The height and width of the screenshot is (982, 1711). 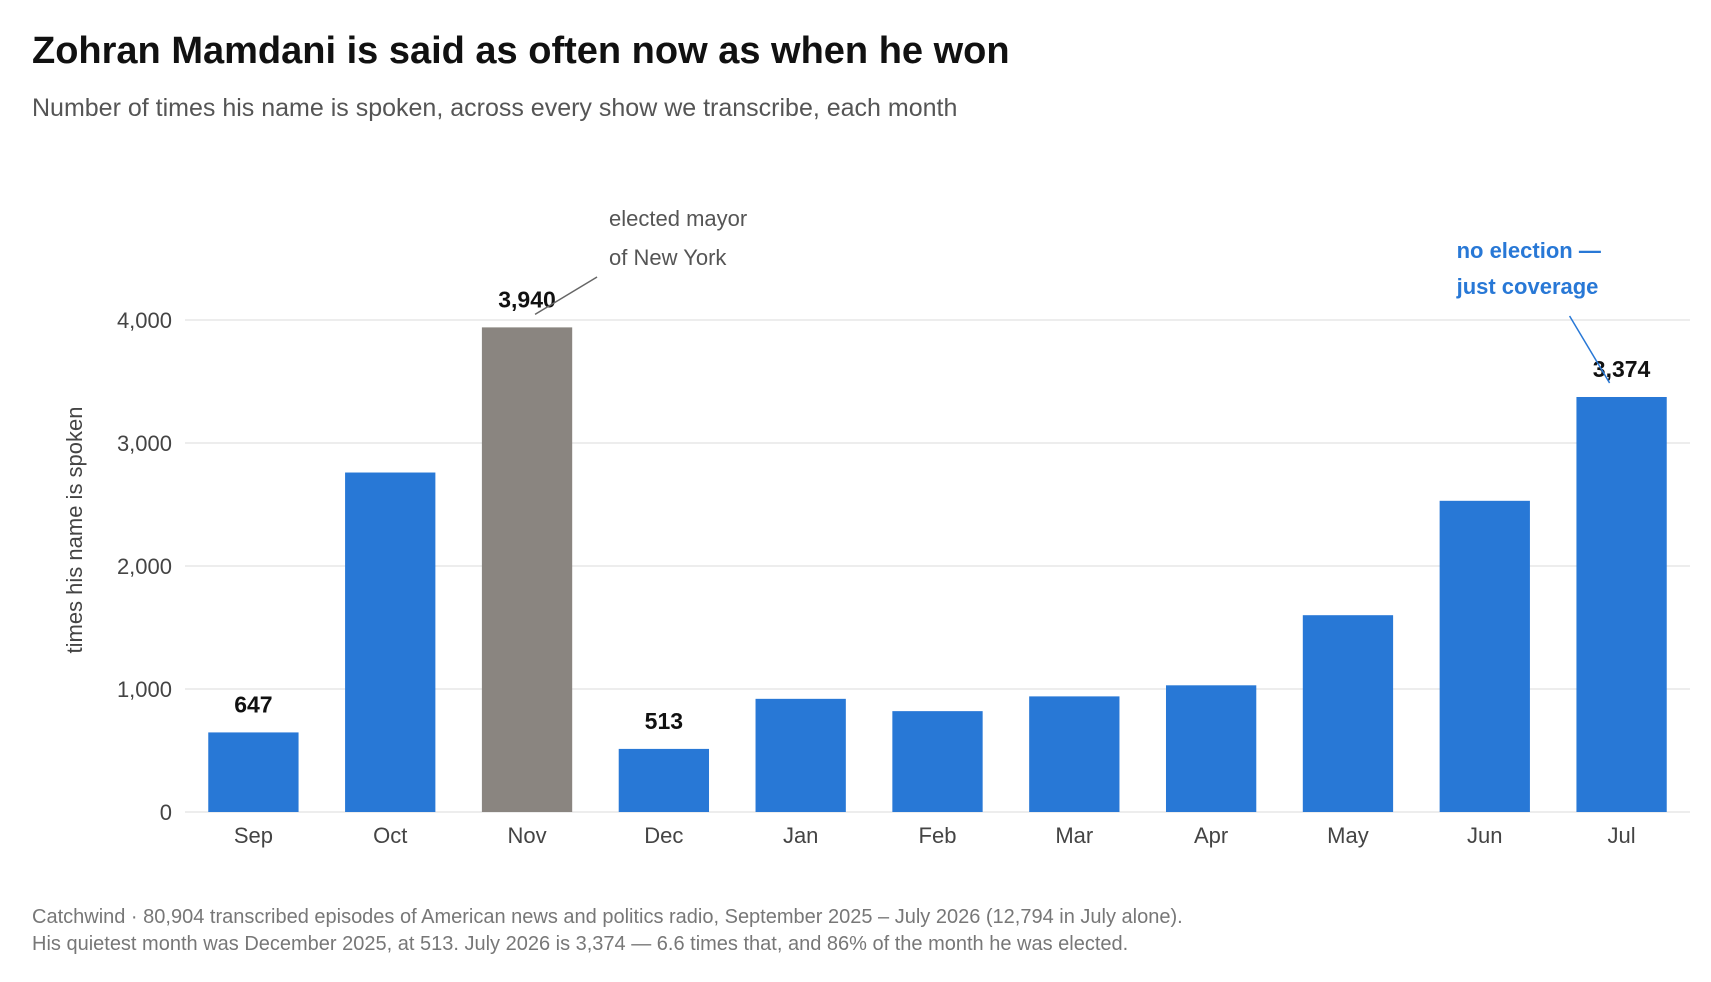 I want to click on bar-jun, so click(x=1484, y=656).